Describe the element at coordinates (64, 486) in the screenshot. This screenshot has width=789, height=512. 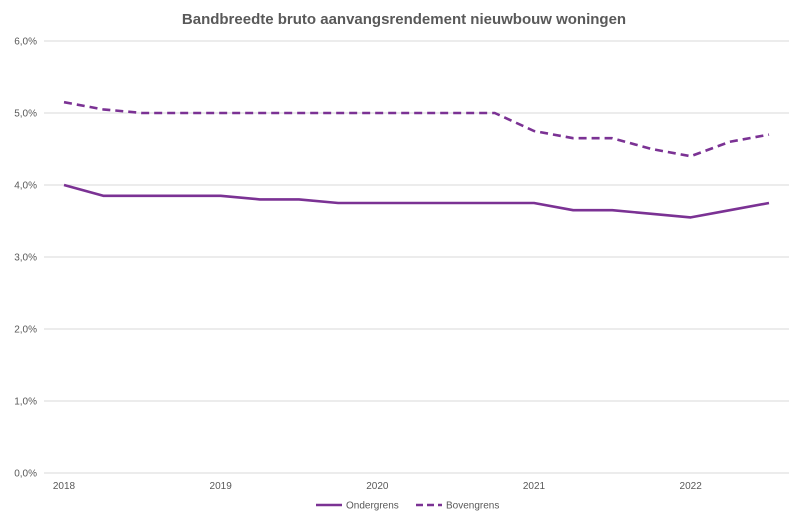
I see `x-tick-label: 2018` at that location.